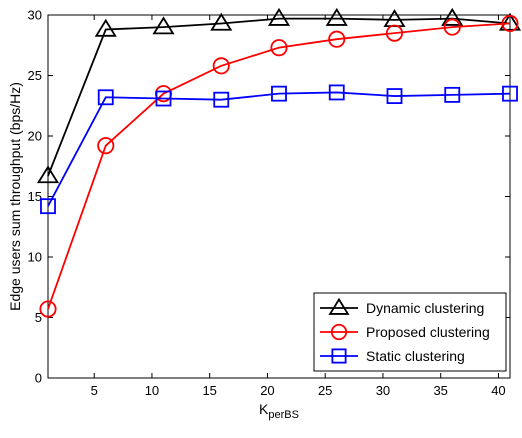 Image resolution: width=522 pixels, height=438 pixels. I want to click on legend-proposed-clustering-circle-marker, so click(339, 332).